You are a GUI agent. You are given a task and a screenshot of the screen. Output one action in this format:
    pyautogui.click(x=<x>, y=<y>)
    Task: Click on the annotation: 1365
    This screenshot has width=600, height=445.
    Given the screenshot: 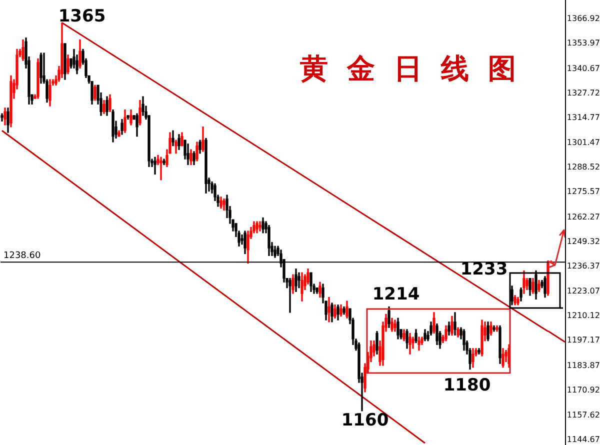 What is the action you would take?
    pyautogui.click(x=82, y=16)
    